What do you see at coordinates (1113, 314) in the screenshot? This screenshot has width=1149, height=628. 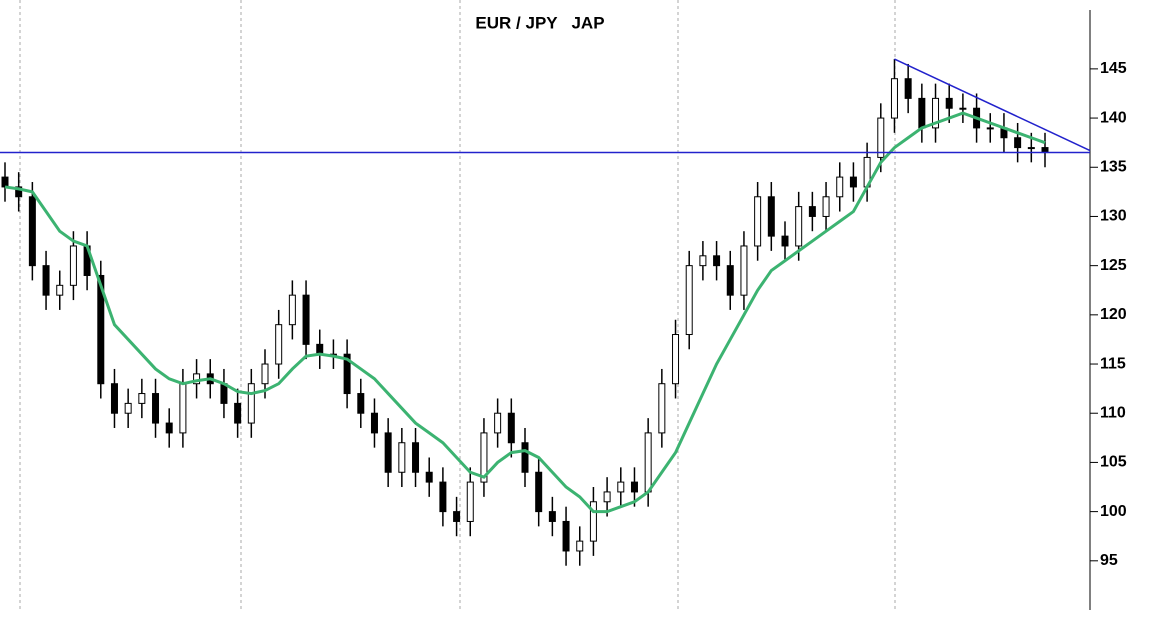 I see `y-tick-label: 120` at bounding box center [1113, 314].